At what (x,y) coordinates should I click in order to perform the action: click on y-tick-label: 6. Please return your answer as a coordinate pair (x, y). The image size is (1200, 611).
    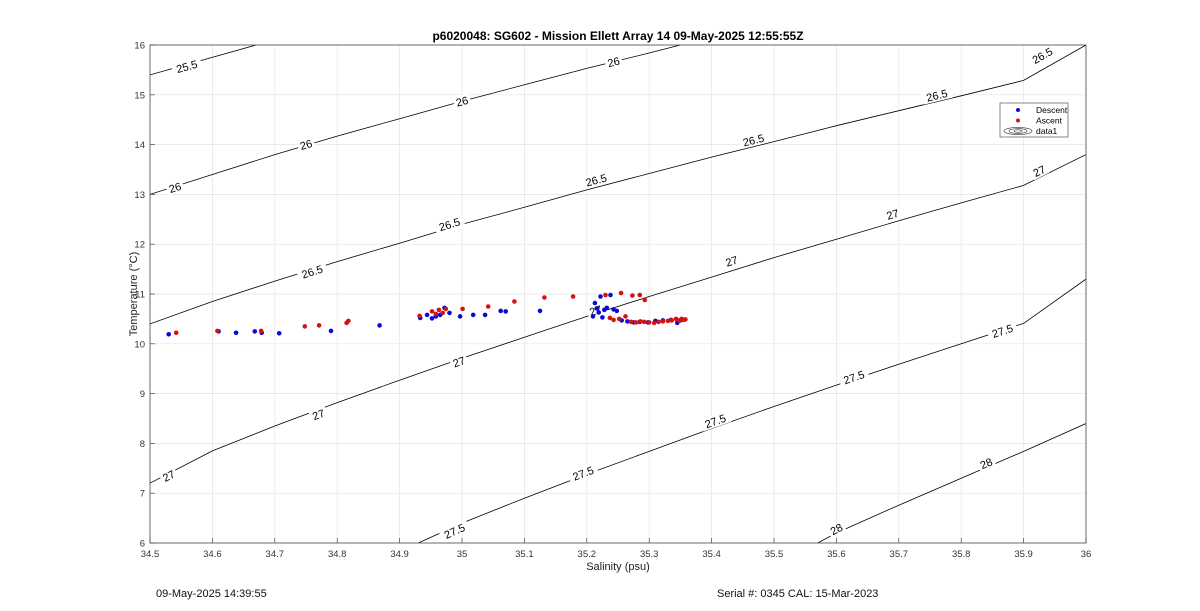
    Looking at the image, I should click on (142, 544).